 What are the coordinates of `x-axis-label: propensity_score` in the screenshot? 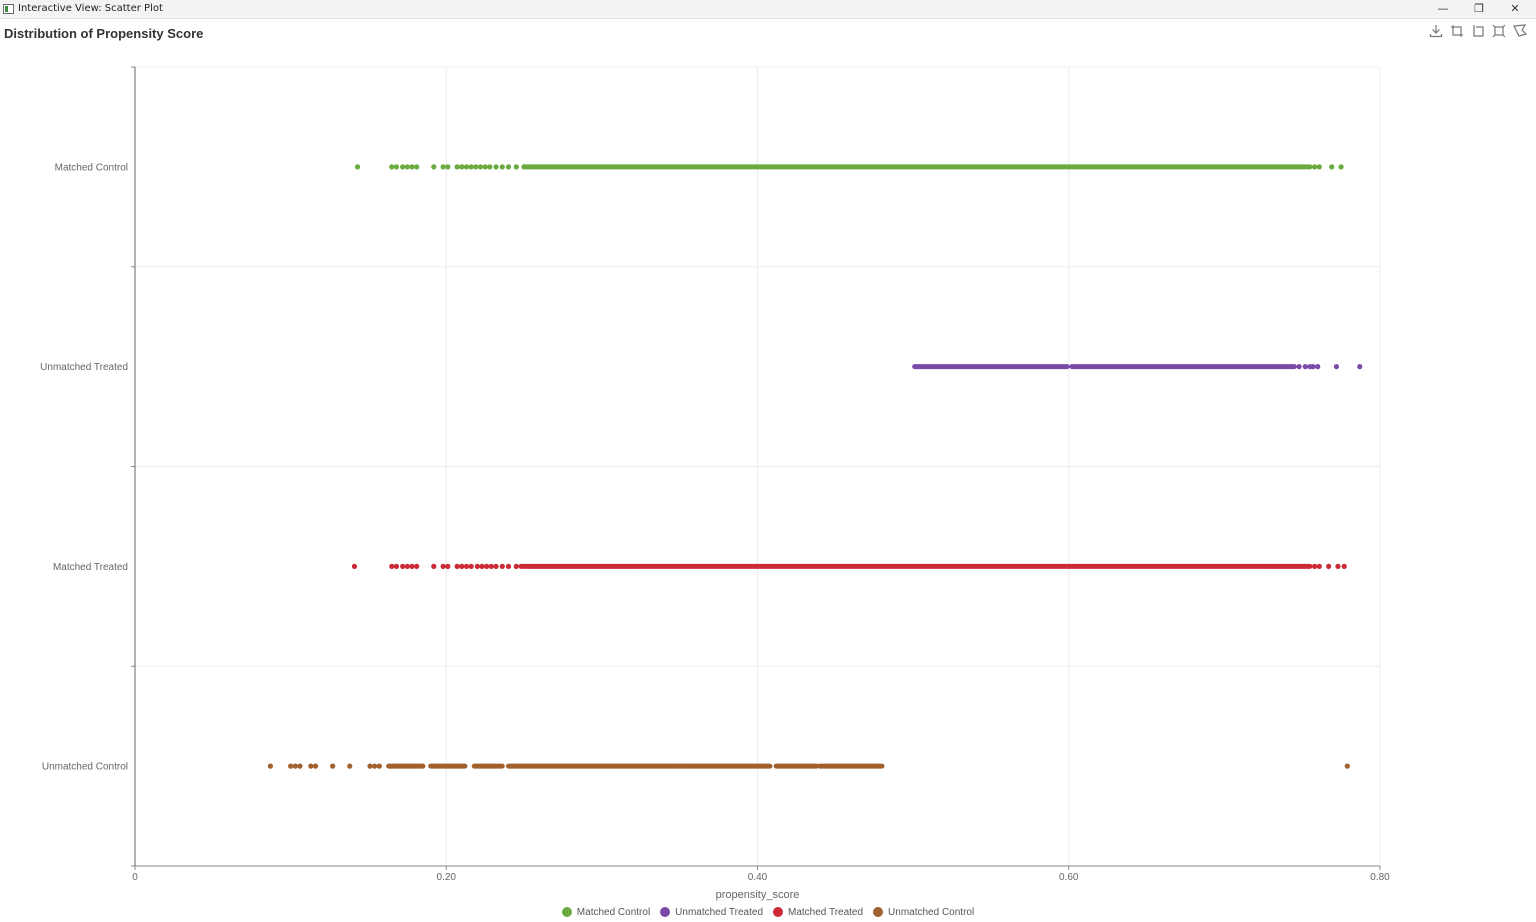 It's located at (758, 895).